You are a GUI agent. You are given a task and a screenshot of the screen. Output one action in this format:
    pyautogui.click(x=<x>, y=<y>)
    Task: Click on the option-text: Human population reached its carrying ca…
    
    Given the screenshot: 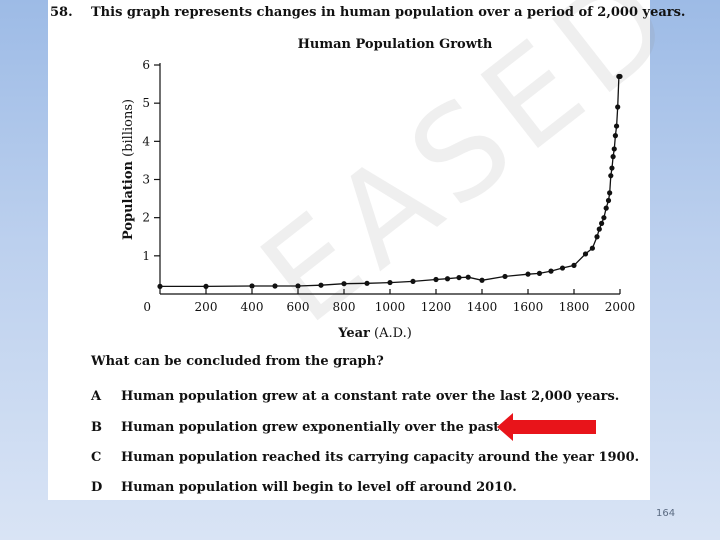 What is the action you would take?
    pyautogui.click(x=380, y=457)
    